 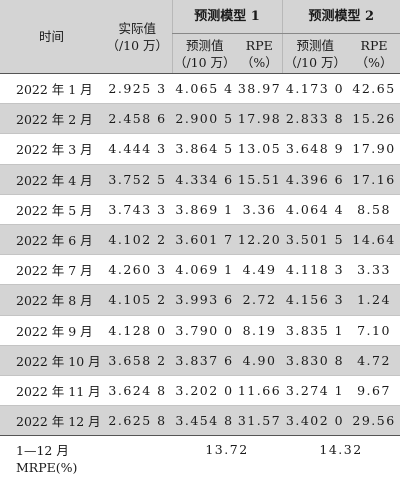 I want to click on cell-m2-pred: 3.648 9, so click(x=315, y=149).